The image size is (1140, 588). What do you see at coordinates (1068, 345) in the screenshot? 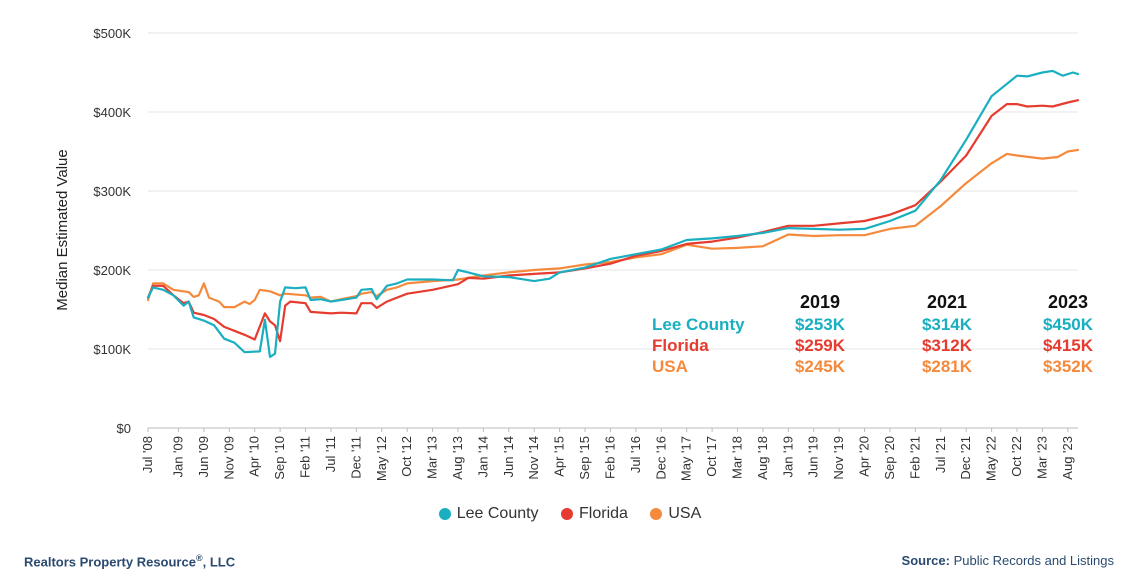
I see `table-cell-value: $415K` at bounding box center [1068, 345].